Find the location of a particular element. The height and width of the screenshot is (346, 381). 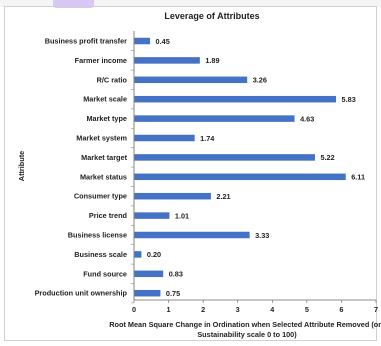

value-label: 0.75 is located at coordinates (173, 293).